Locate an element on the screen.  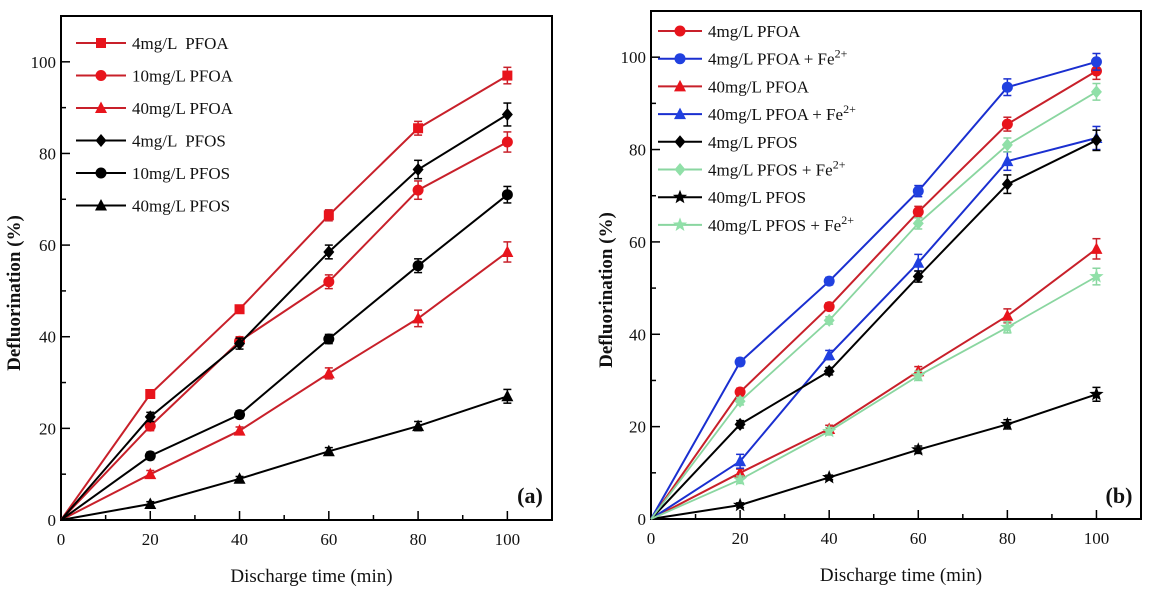
legend-label: 40mg/L PFOS + Fe2+ is located at coordinates (781, 224).